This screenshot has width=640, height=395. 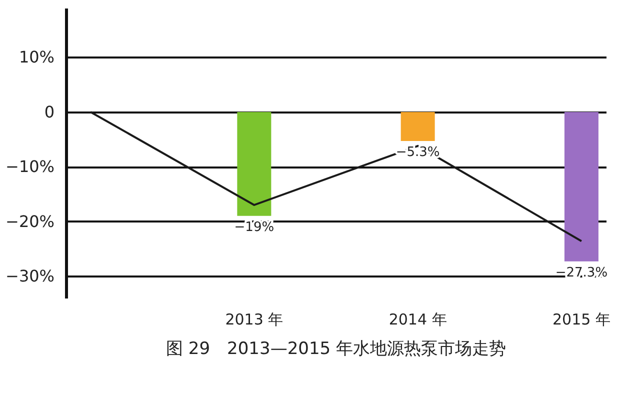 What do you see at coordinates (49, 112) in the screenshot?
I see `y-tick-label: 0` at bounding box center [49, 112].